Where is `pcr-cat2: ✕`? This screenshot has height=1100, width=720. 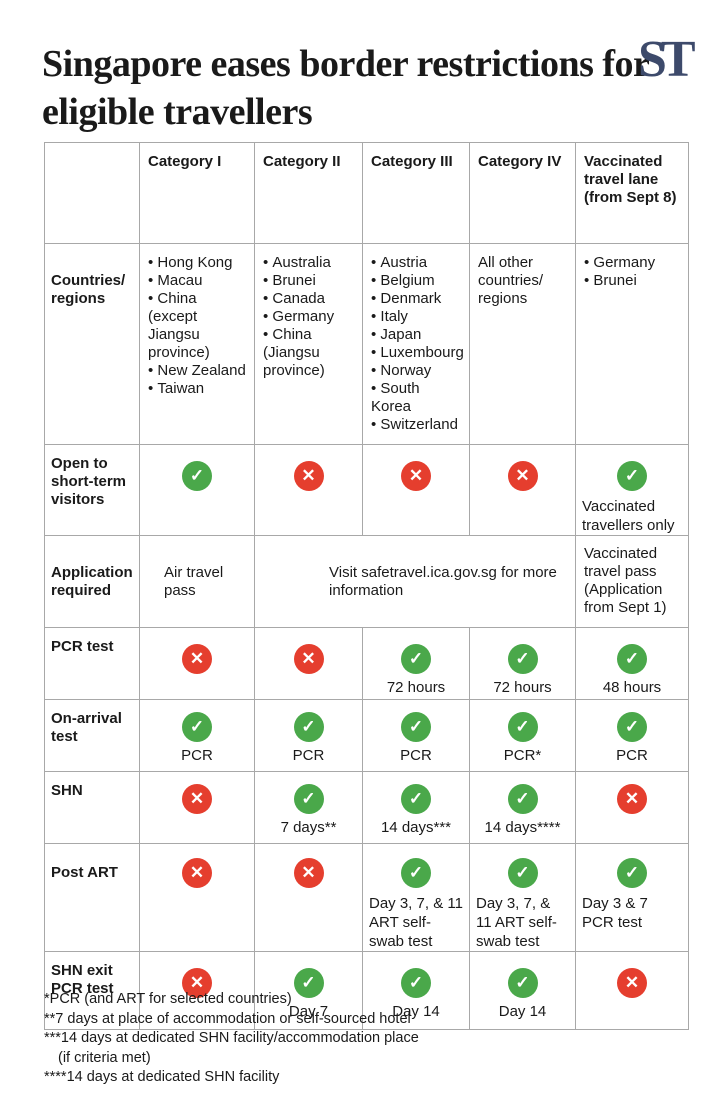
pcr-cat2: ✕ is located at coordinates (308, 663).